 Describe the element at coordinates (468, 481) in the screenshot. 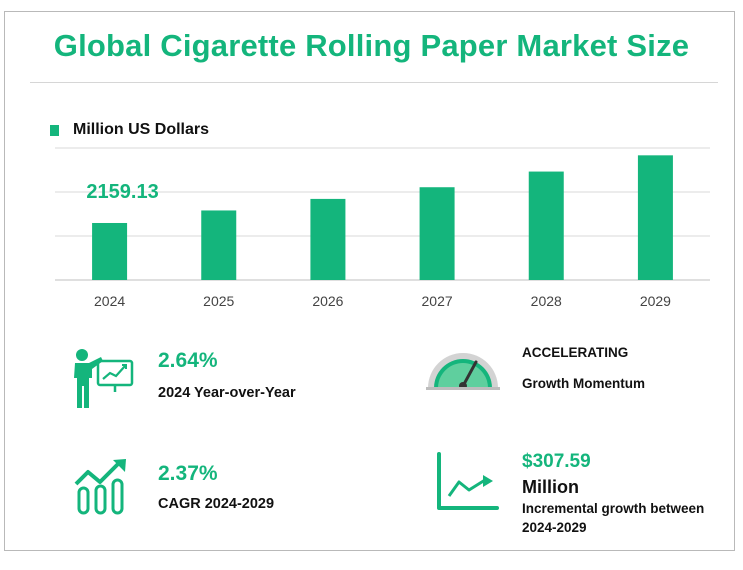

I see `line-chart-arrow-icon` at that location.